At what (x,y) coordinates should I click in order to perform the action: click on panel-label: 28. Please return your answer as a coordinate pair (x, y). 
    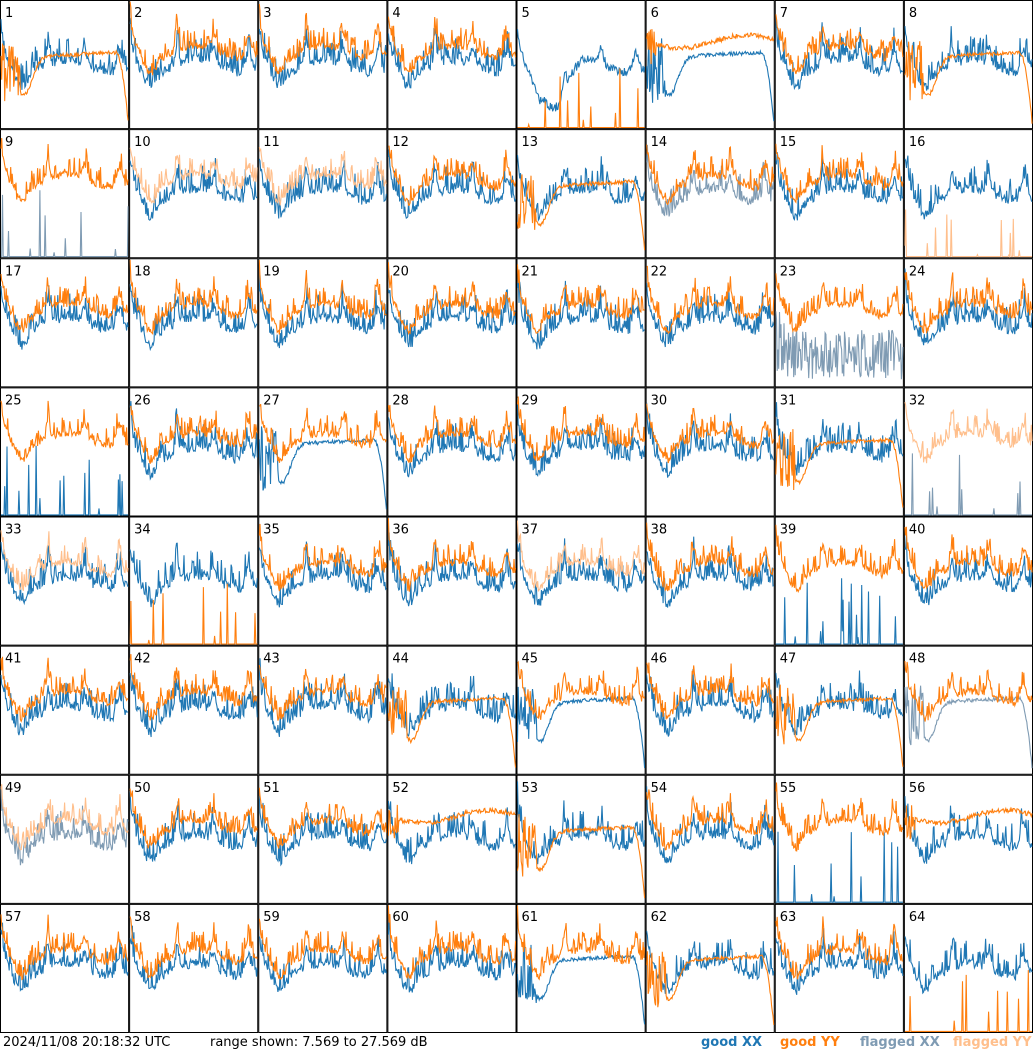
    Looking at the image, I should click on (400, 400).